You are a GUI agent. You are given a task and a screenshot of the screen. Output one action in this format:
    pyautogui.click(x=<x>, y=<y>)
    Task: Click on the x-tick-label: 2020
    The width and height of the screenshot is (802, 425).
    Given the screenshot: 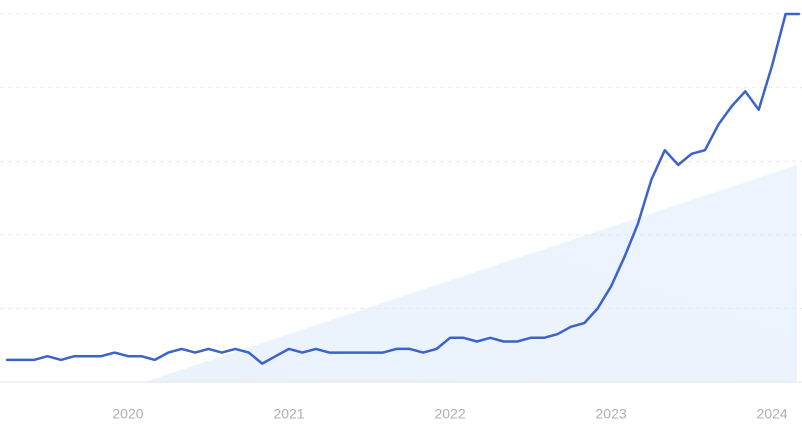 What is the action you would take?
    pyautogui.click(x=127, y=414)
    